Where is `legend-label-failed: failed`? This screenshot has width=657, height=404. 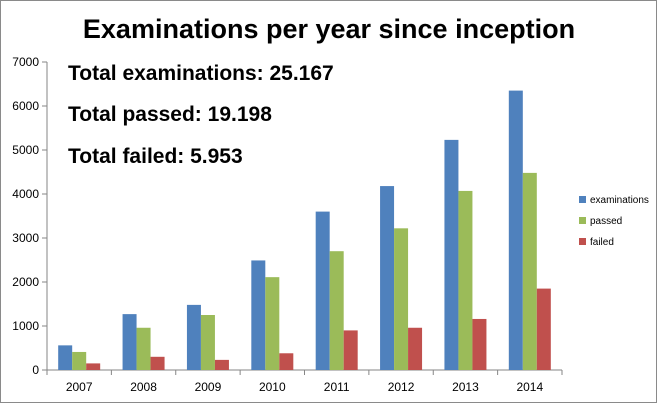
legend-label-failed: failed is located at coordinates (602, 242).